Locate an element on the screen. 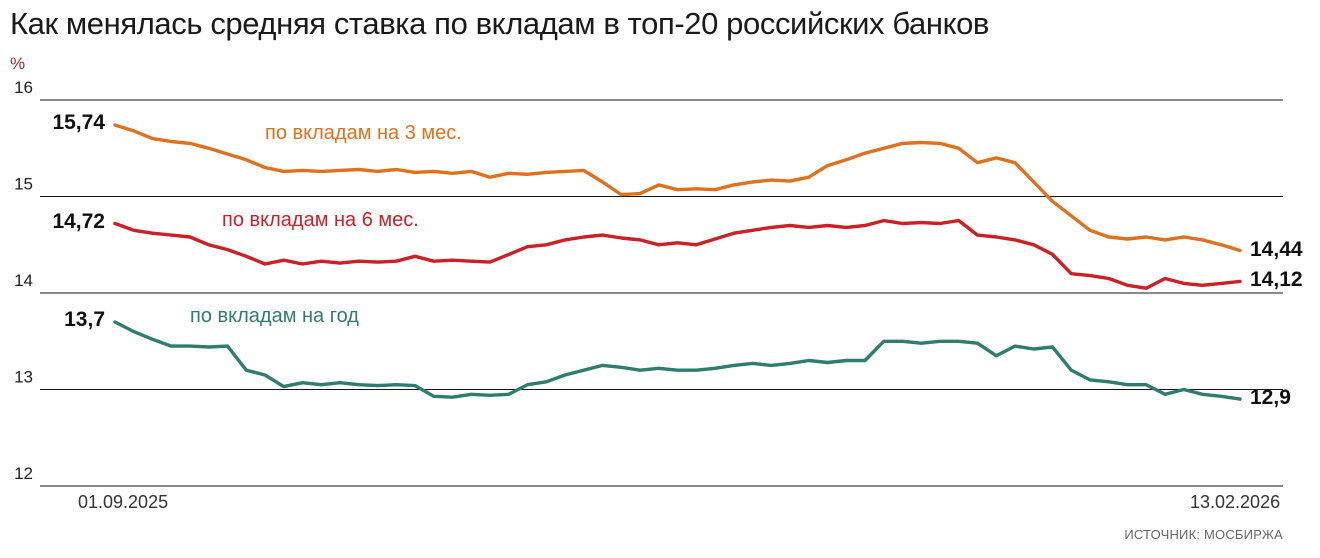 The width and height of the screenshot is (1320, 558). x-axis-start-date: 01.09.2025 is located at coordinates (123, 502).